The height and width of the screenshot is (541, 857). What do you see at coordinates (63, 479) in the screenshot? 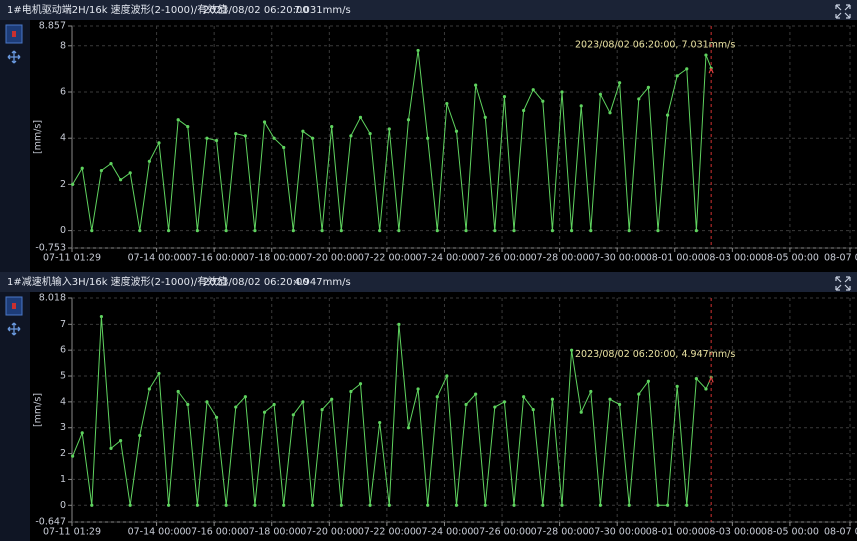
I see `y-tick-label: 1` at bounding box center [63, 479].